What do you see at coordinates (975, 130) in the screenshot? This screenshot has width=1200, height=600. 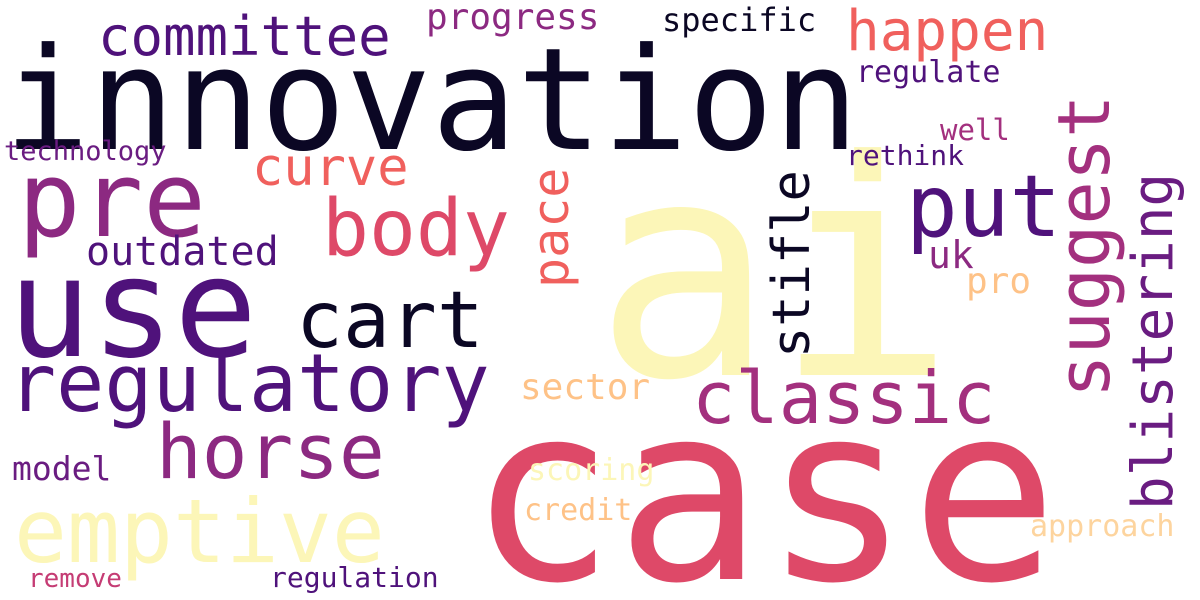 I see `word-well: well` at bounding box center [975, 130].